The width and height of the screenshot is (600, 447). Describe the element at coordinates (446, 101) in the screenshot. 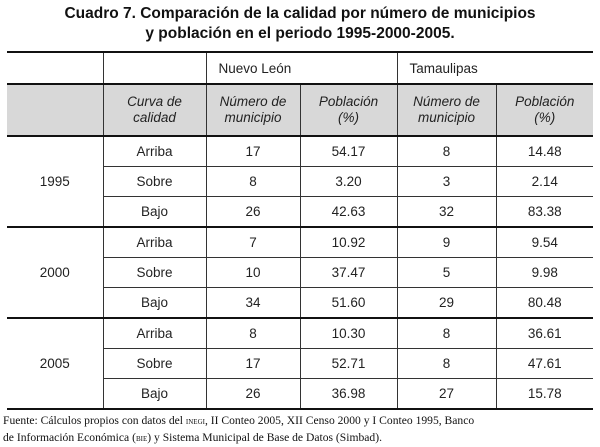

I see `col-header-ta-num-line1: Número de` at that location.